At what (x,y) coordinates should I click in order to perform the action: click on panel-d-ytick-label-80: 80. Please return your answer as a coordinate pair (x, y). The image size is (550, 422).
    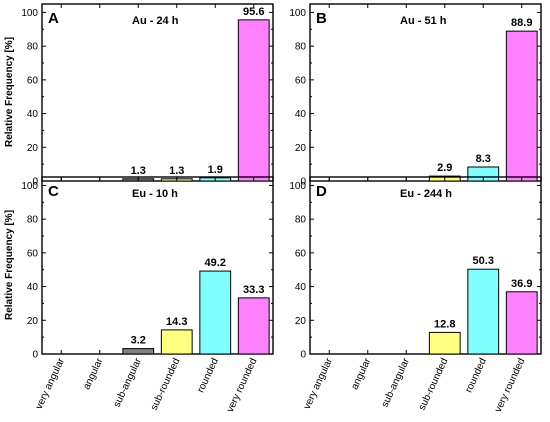
    Looking at the image, I should click on (301, 220).